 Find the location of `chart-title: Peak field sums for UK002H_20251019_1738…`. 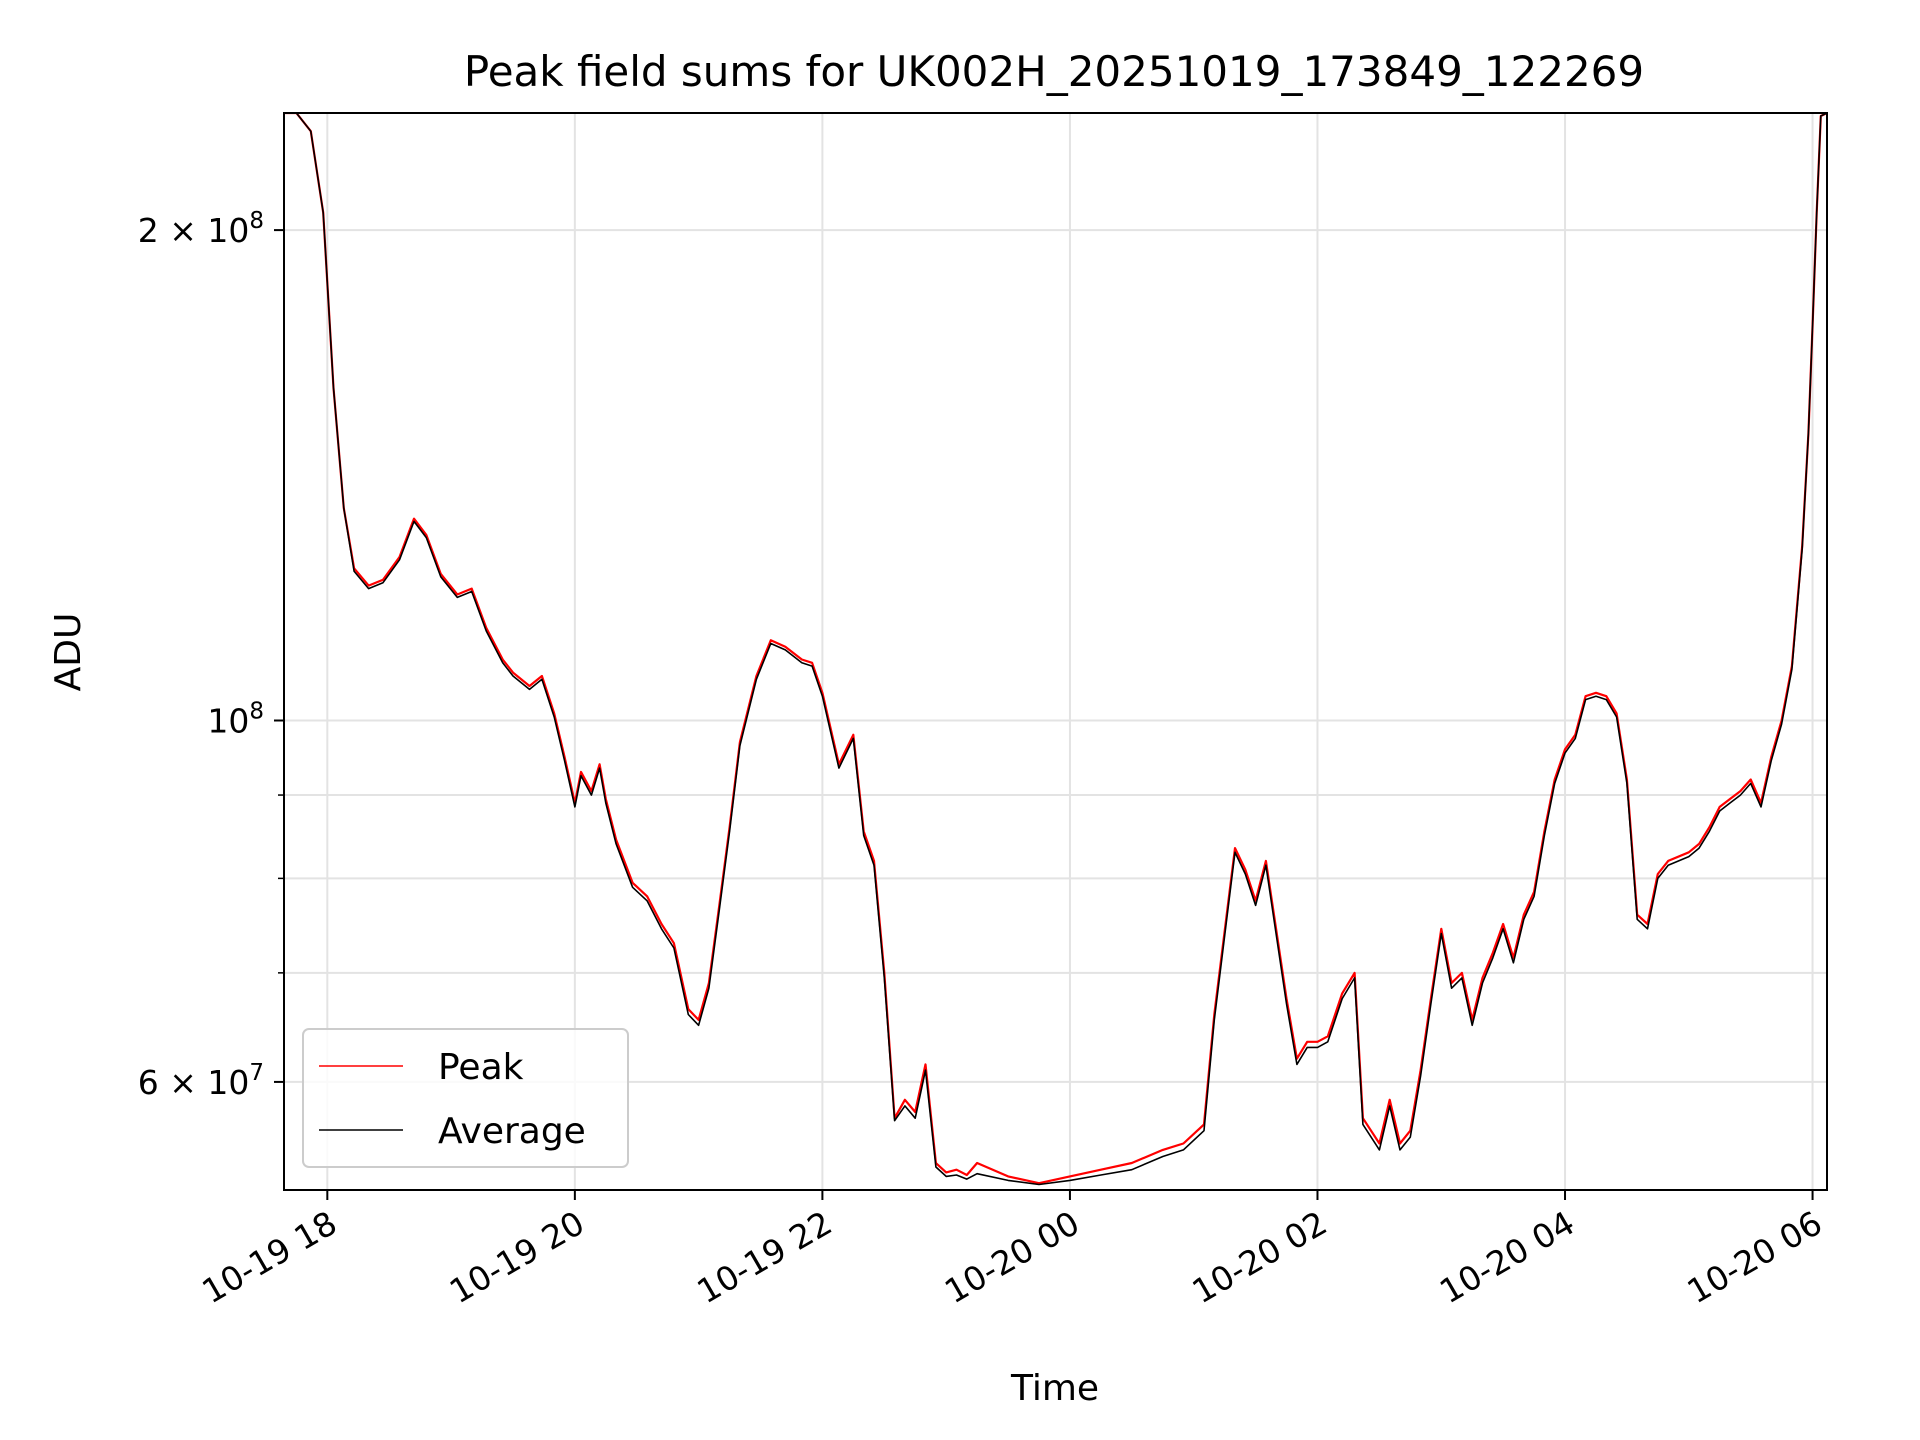

chart-title: Peak field sums for UK002H_20251019_1738… is located at coordinates (1054, 71).